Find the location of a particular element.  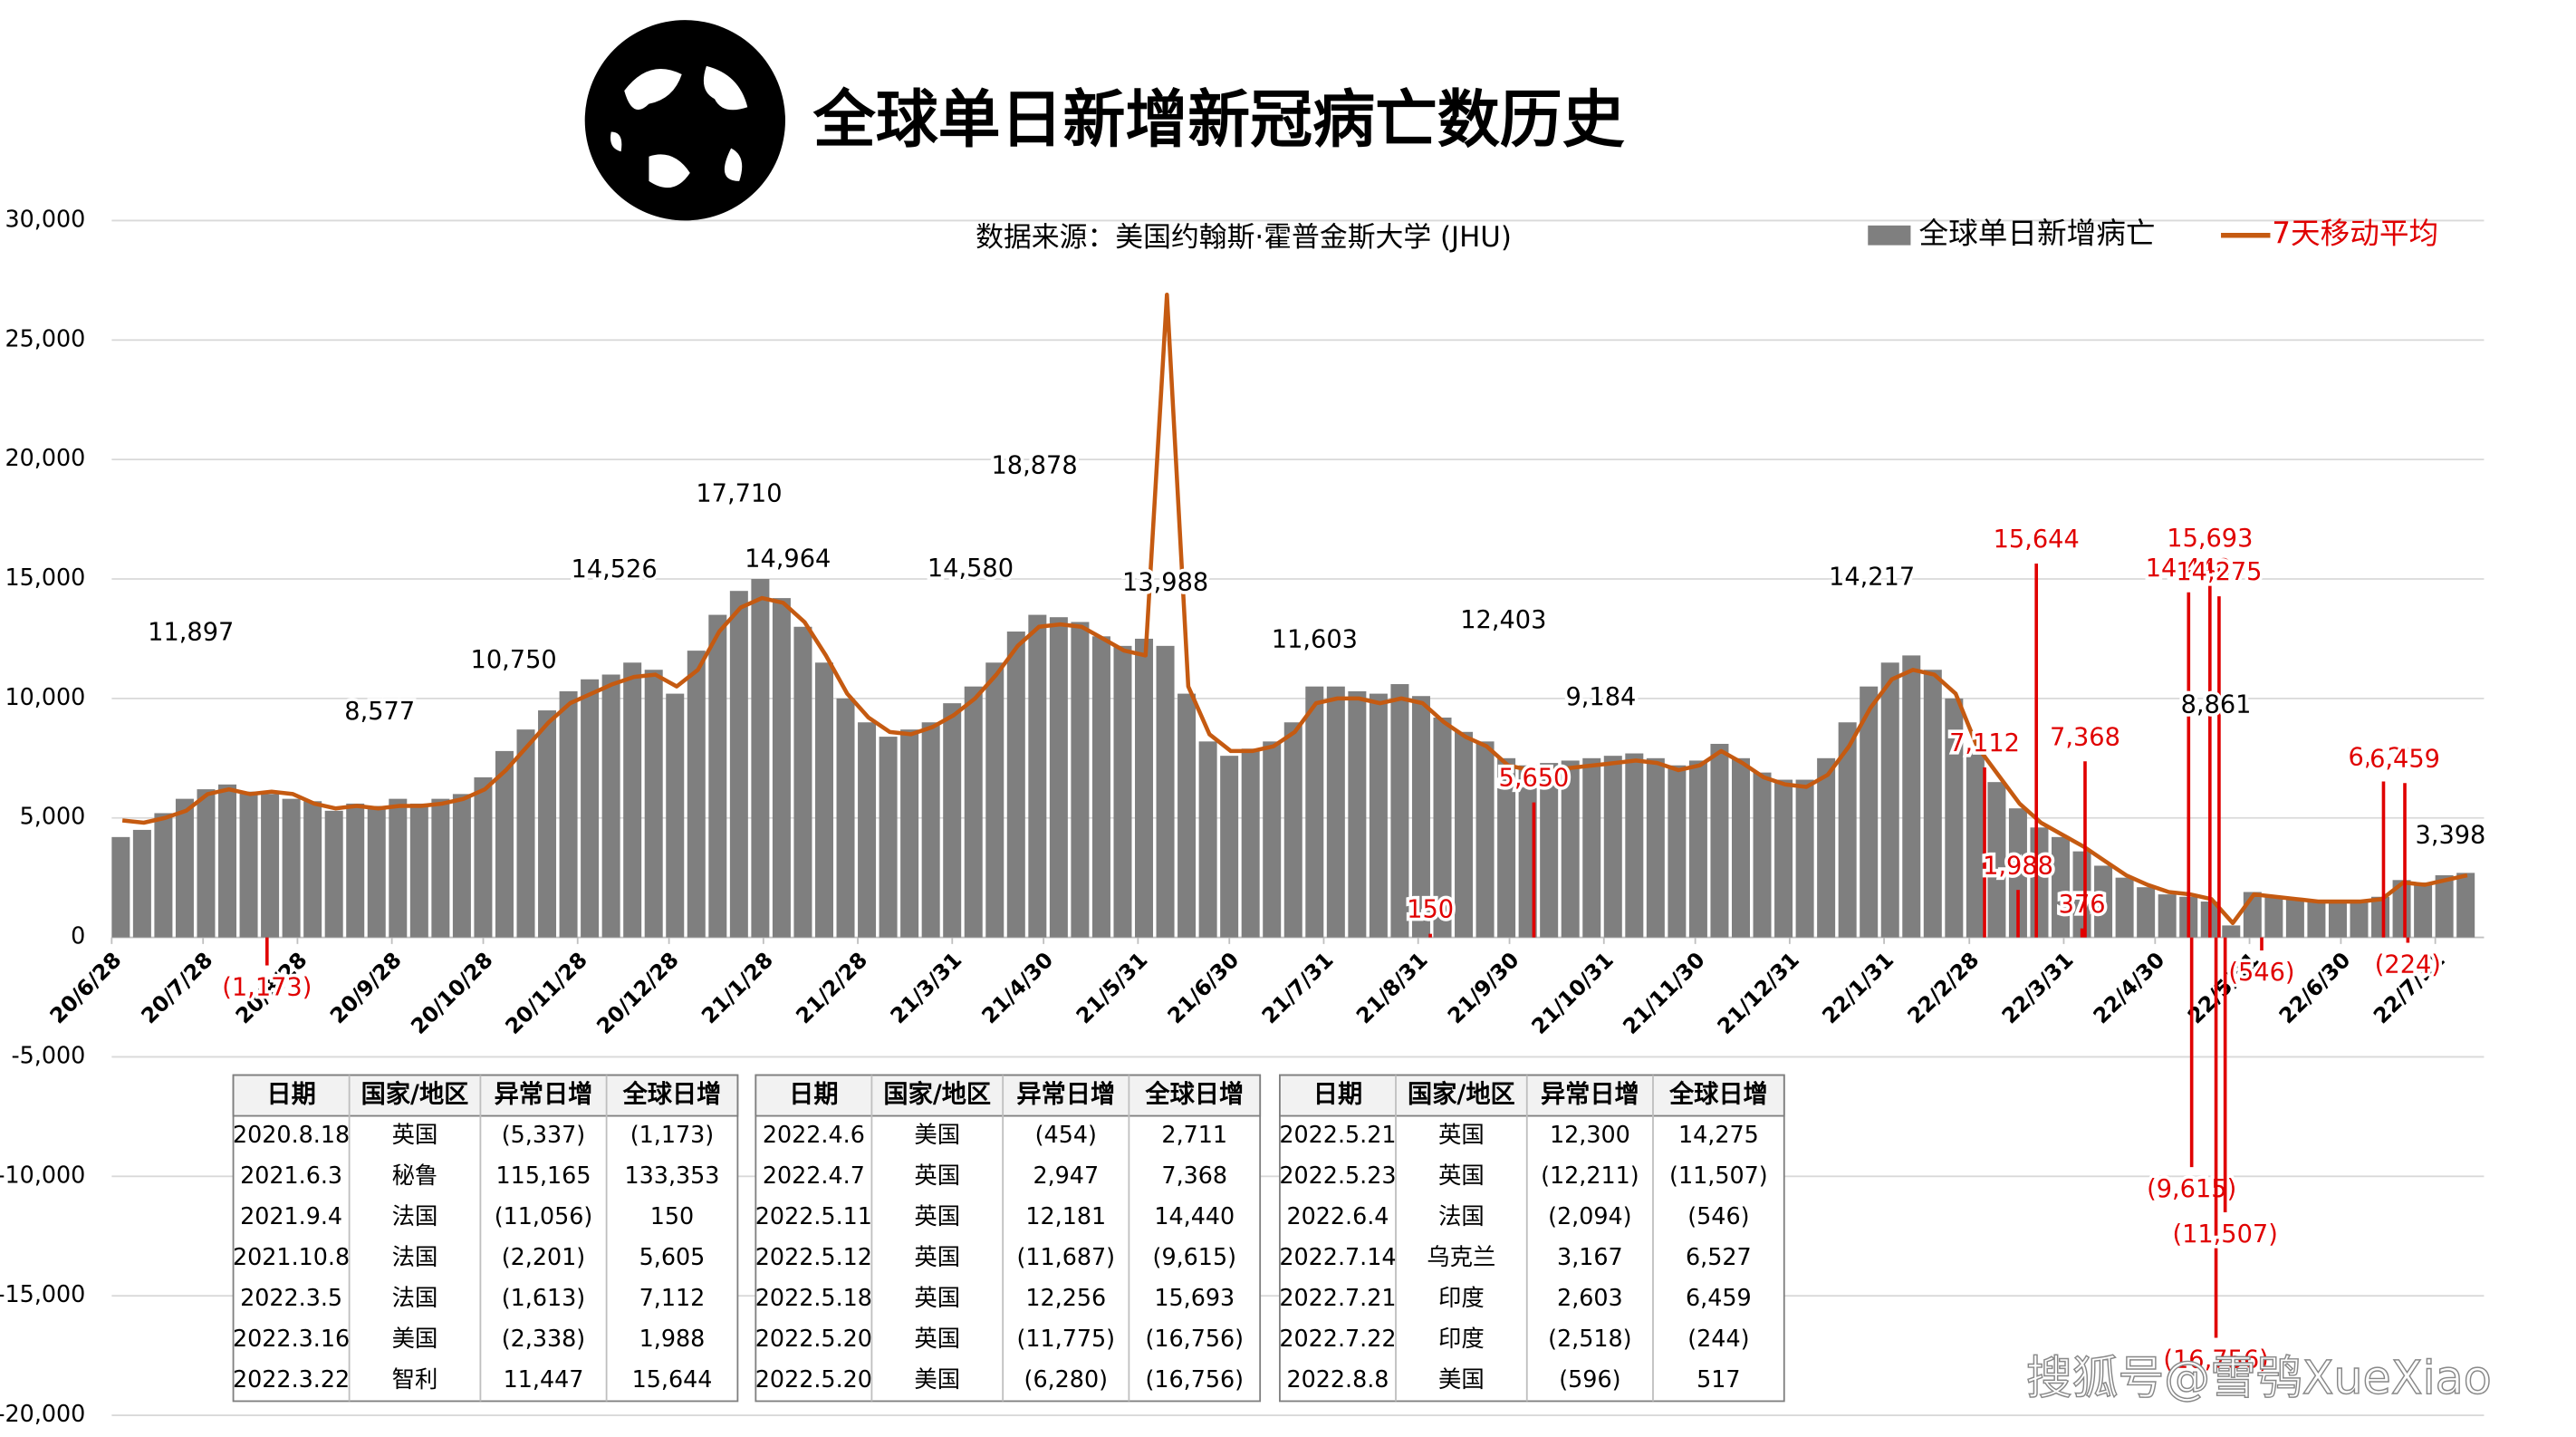

table-cell: (11,687) is located at coordinates (1065, 1256).